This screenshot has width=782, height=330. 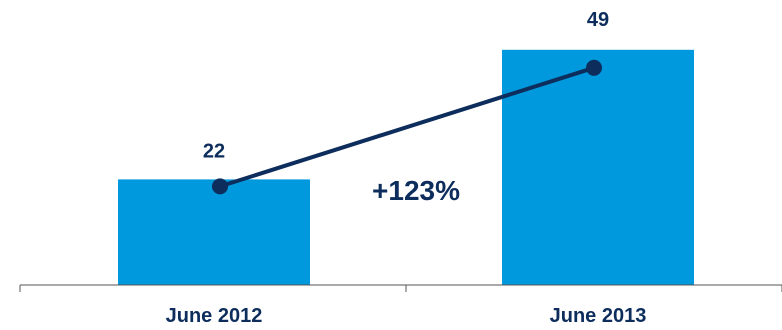 I want to click on category-label-1: June 2012, so click(x=214, y=316).